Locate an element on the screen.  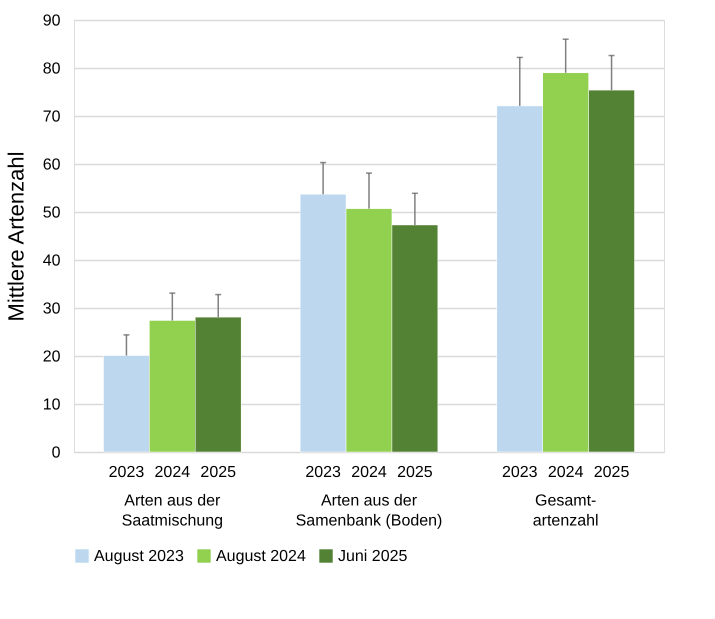
y-tick-label: 90 is located at coordinates (51, 21).